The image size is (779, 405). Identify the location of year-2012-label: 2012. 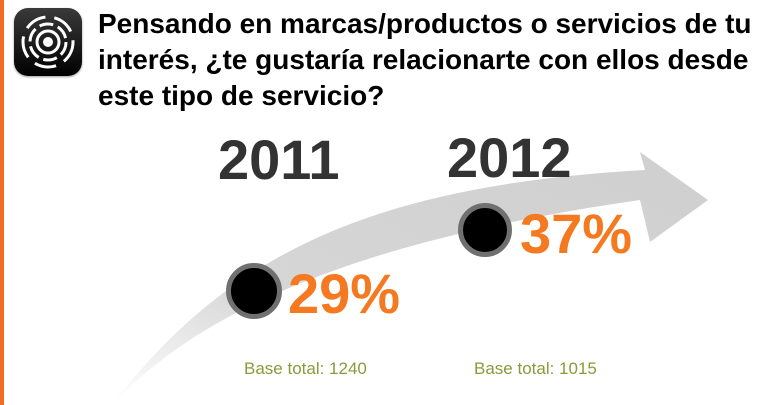
(509, 157).